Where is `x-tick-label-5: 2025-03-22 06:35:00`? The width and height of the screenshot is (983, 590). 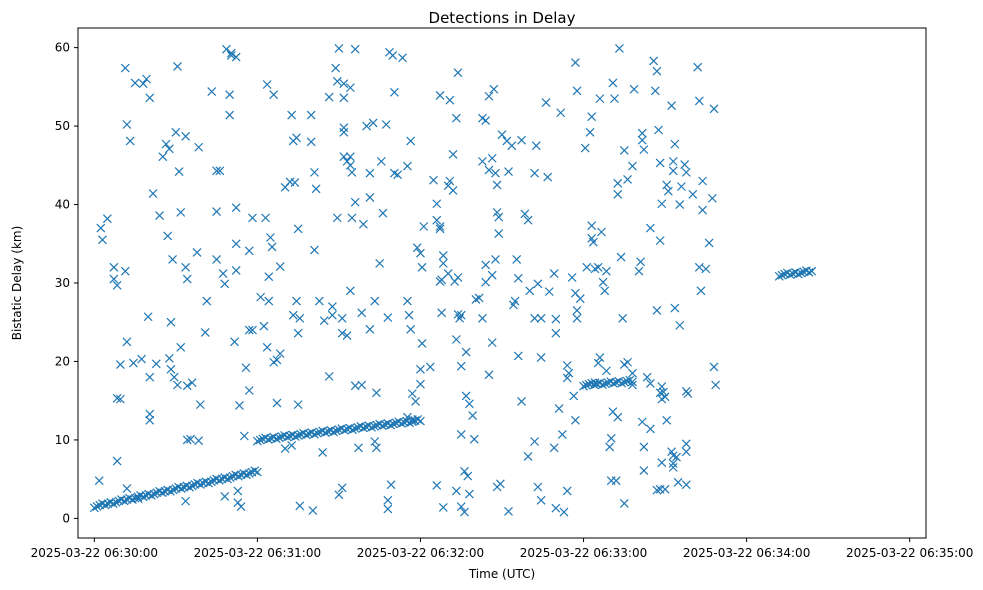 x-tick-label-5: 2025-03-22 06:35:00 is located at coordinates (909, 553).